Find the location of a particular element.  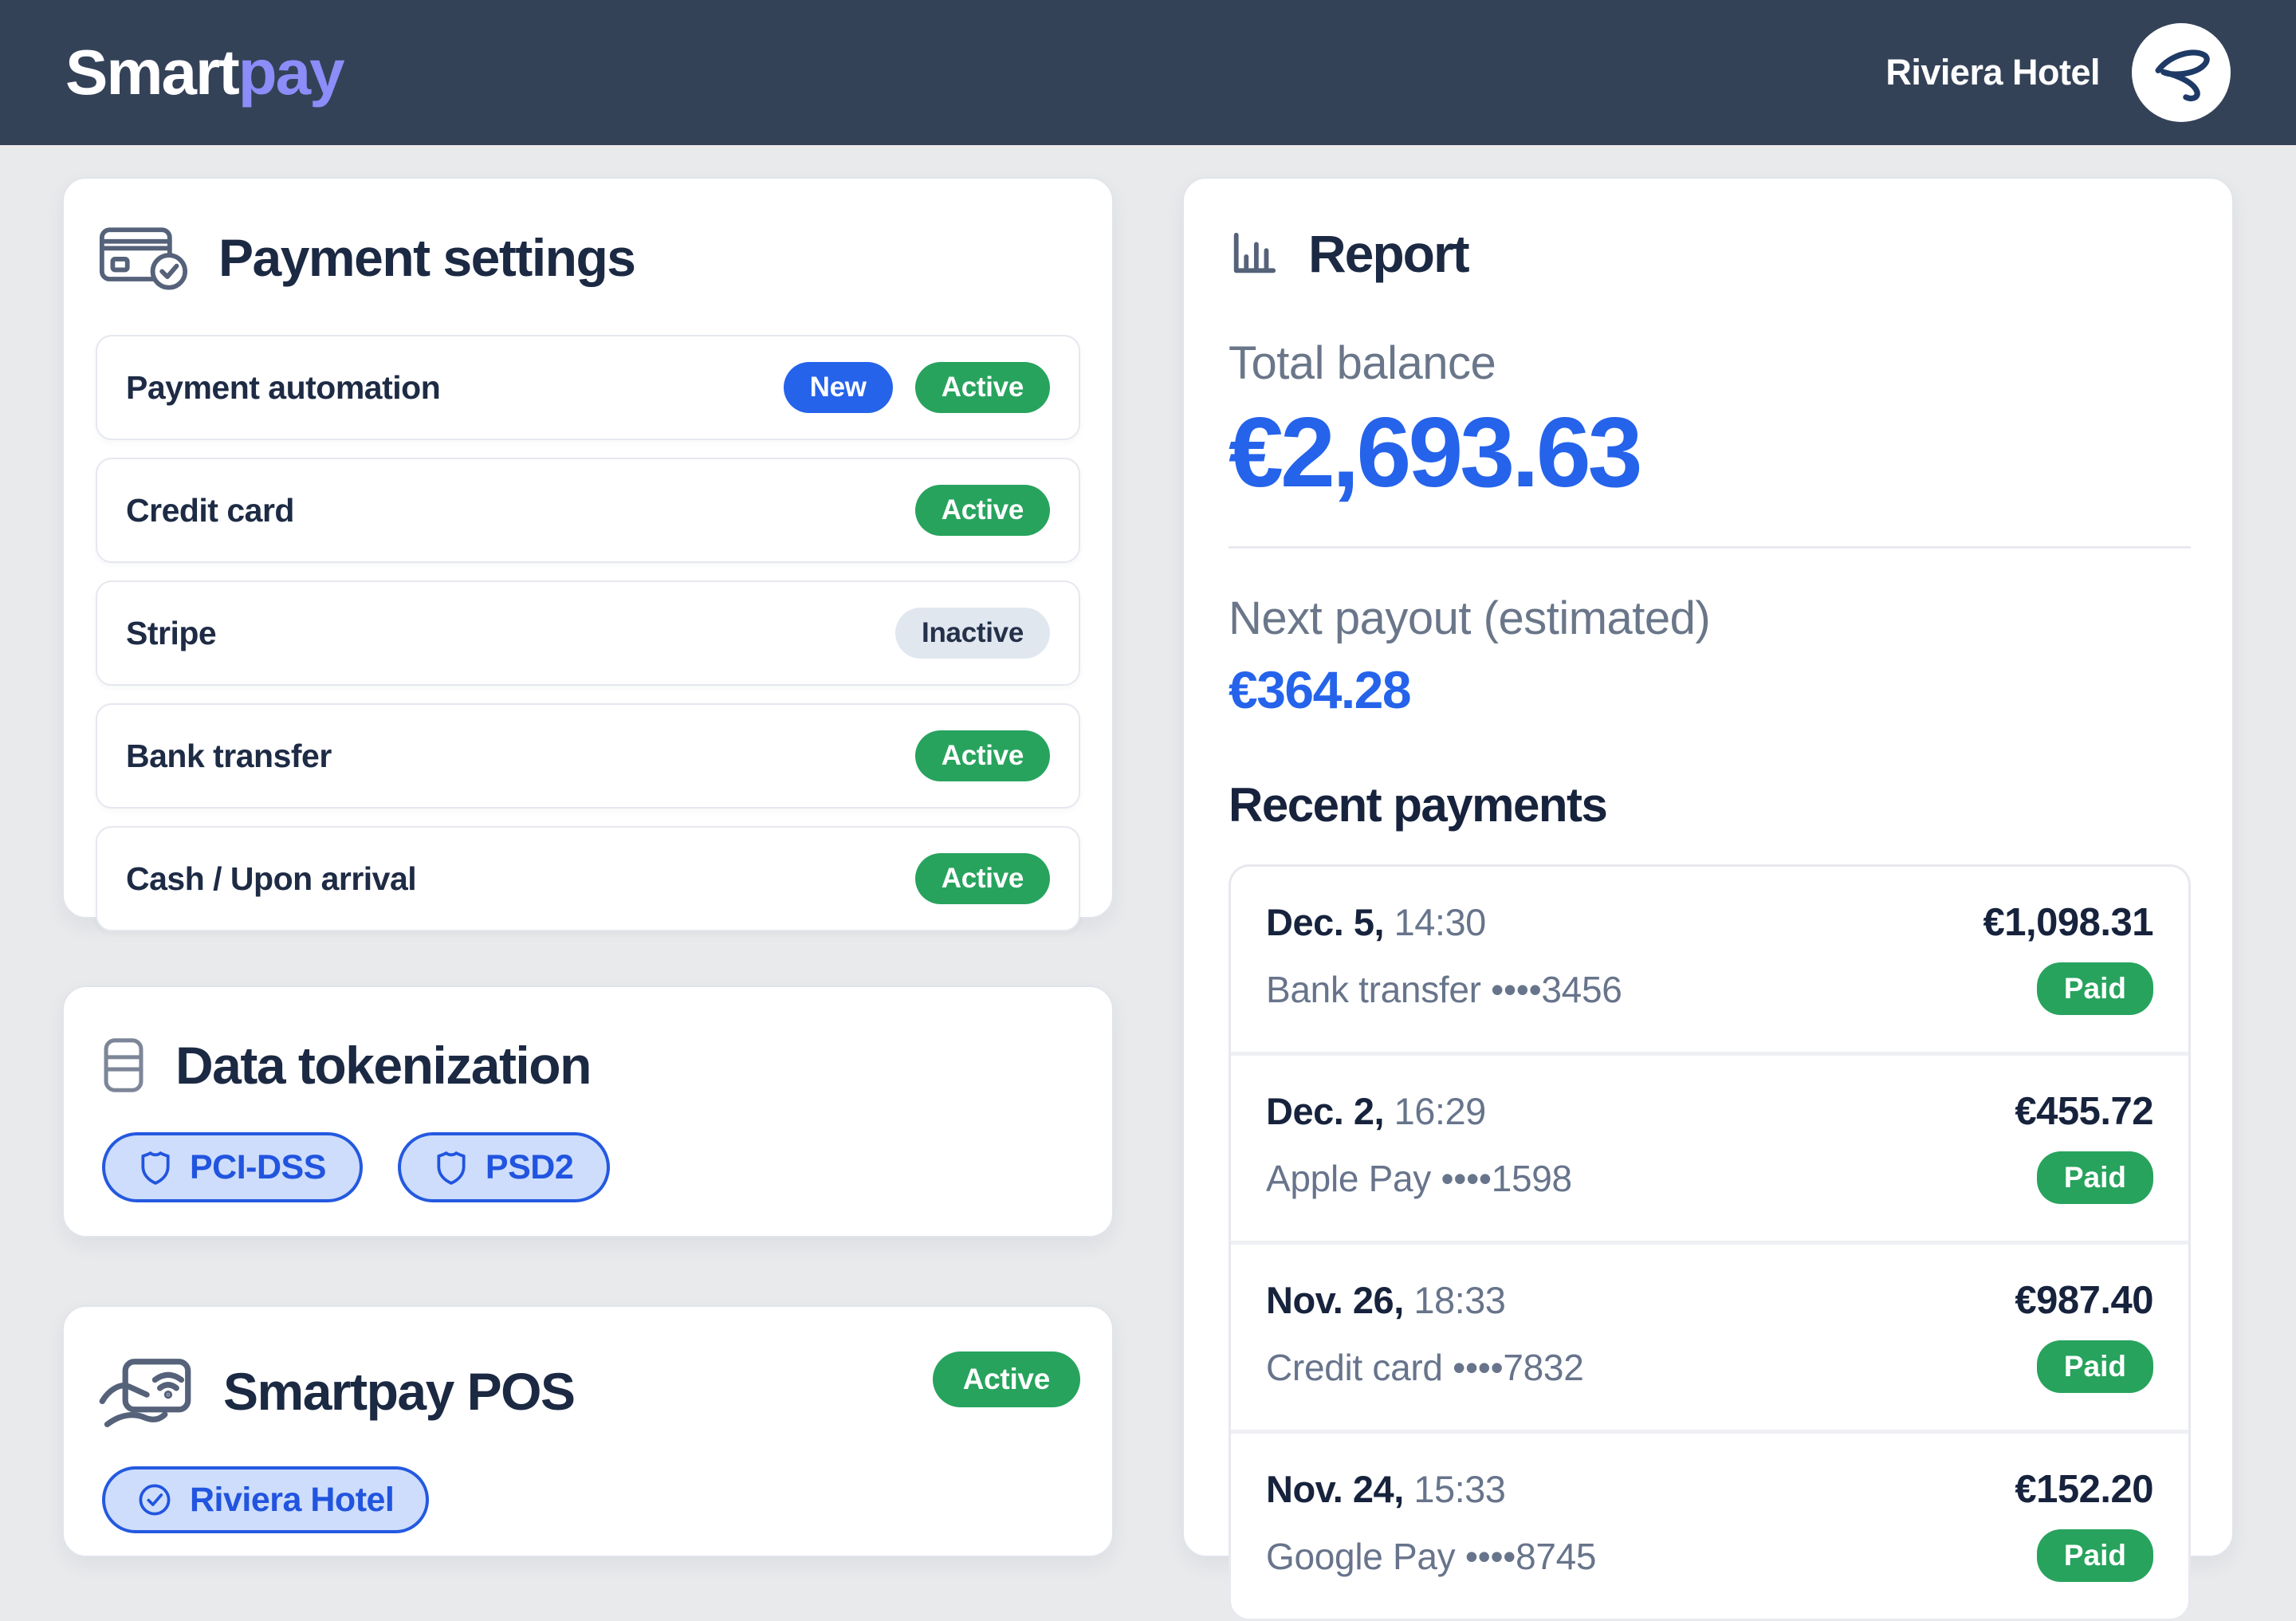

brand-logo: Smartpay is located at coordinates (205, 72).